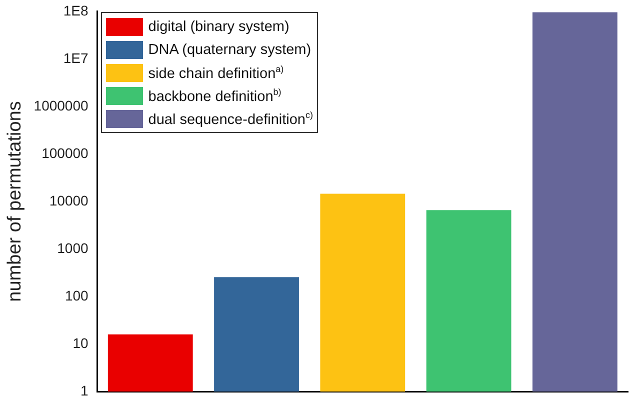 The image size is (630, 403). What do you see at coordinates (216, 73) in the screenshot?
I see `legend-label: side chain definition$^{a)}$` at bounding box center [216, 73].